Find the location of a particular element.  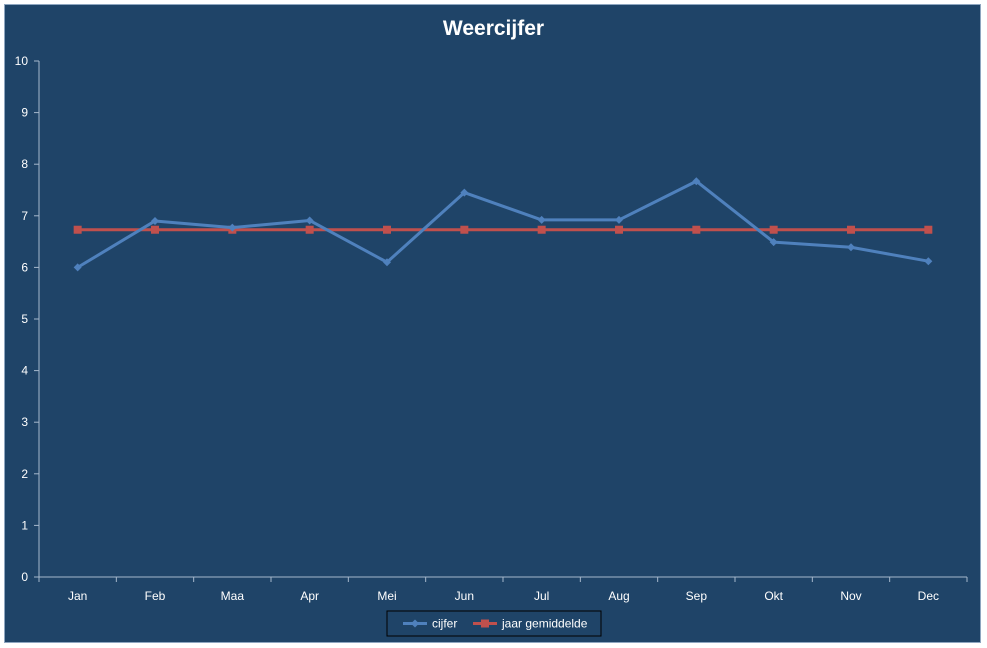

y-tick-label: 1 is located at coordinates (24, 525).